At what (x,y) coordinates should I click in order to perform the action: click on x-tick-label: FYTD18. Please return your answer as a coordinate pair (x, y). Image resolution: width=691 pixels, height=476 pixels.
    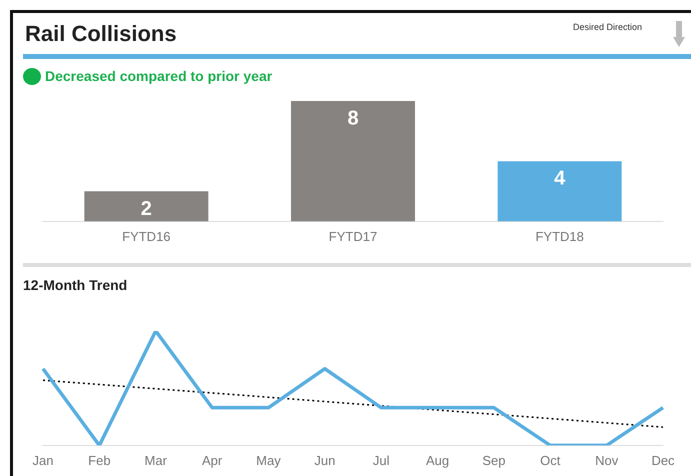
    Looking at the image, I should click on (559, 236).